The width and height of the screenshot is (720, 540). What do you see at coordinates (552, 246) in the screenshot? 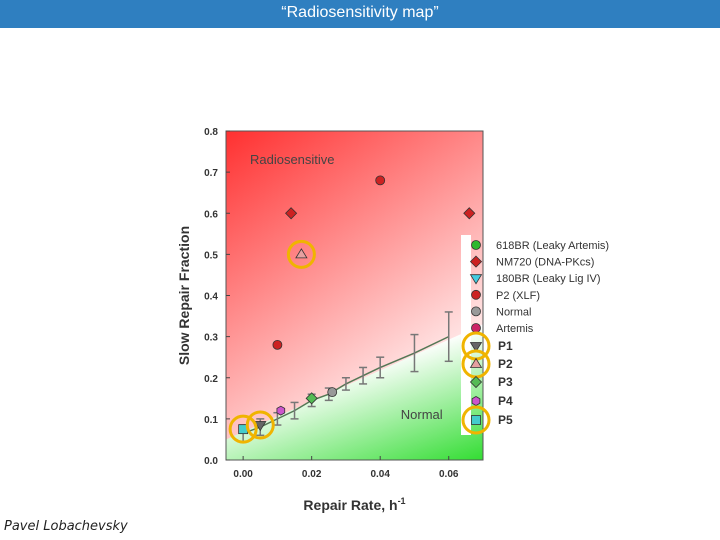
I see `legend-label-618br-leaky-artemis: 618BR (Leaky Artemis)` at bounding box center [552, 246].